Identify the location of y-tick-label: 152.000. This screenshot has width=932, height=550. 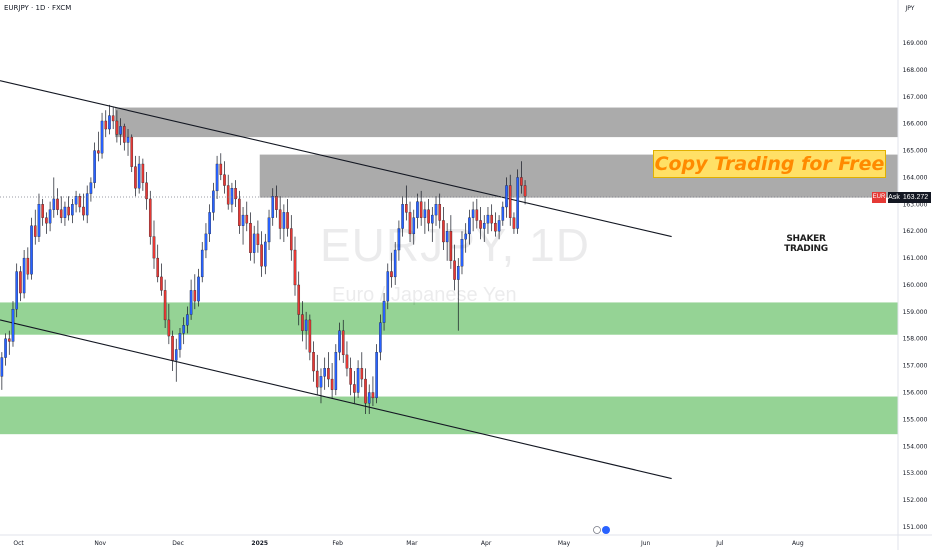
(915, 500).